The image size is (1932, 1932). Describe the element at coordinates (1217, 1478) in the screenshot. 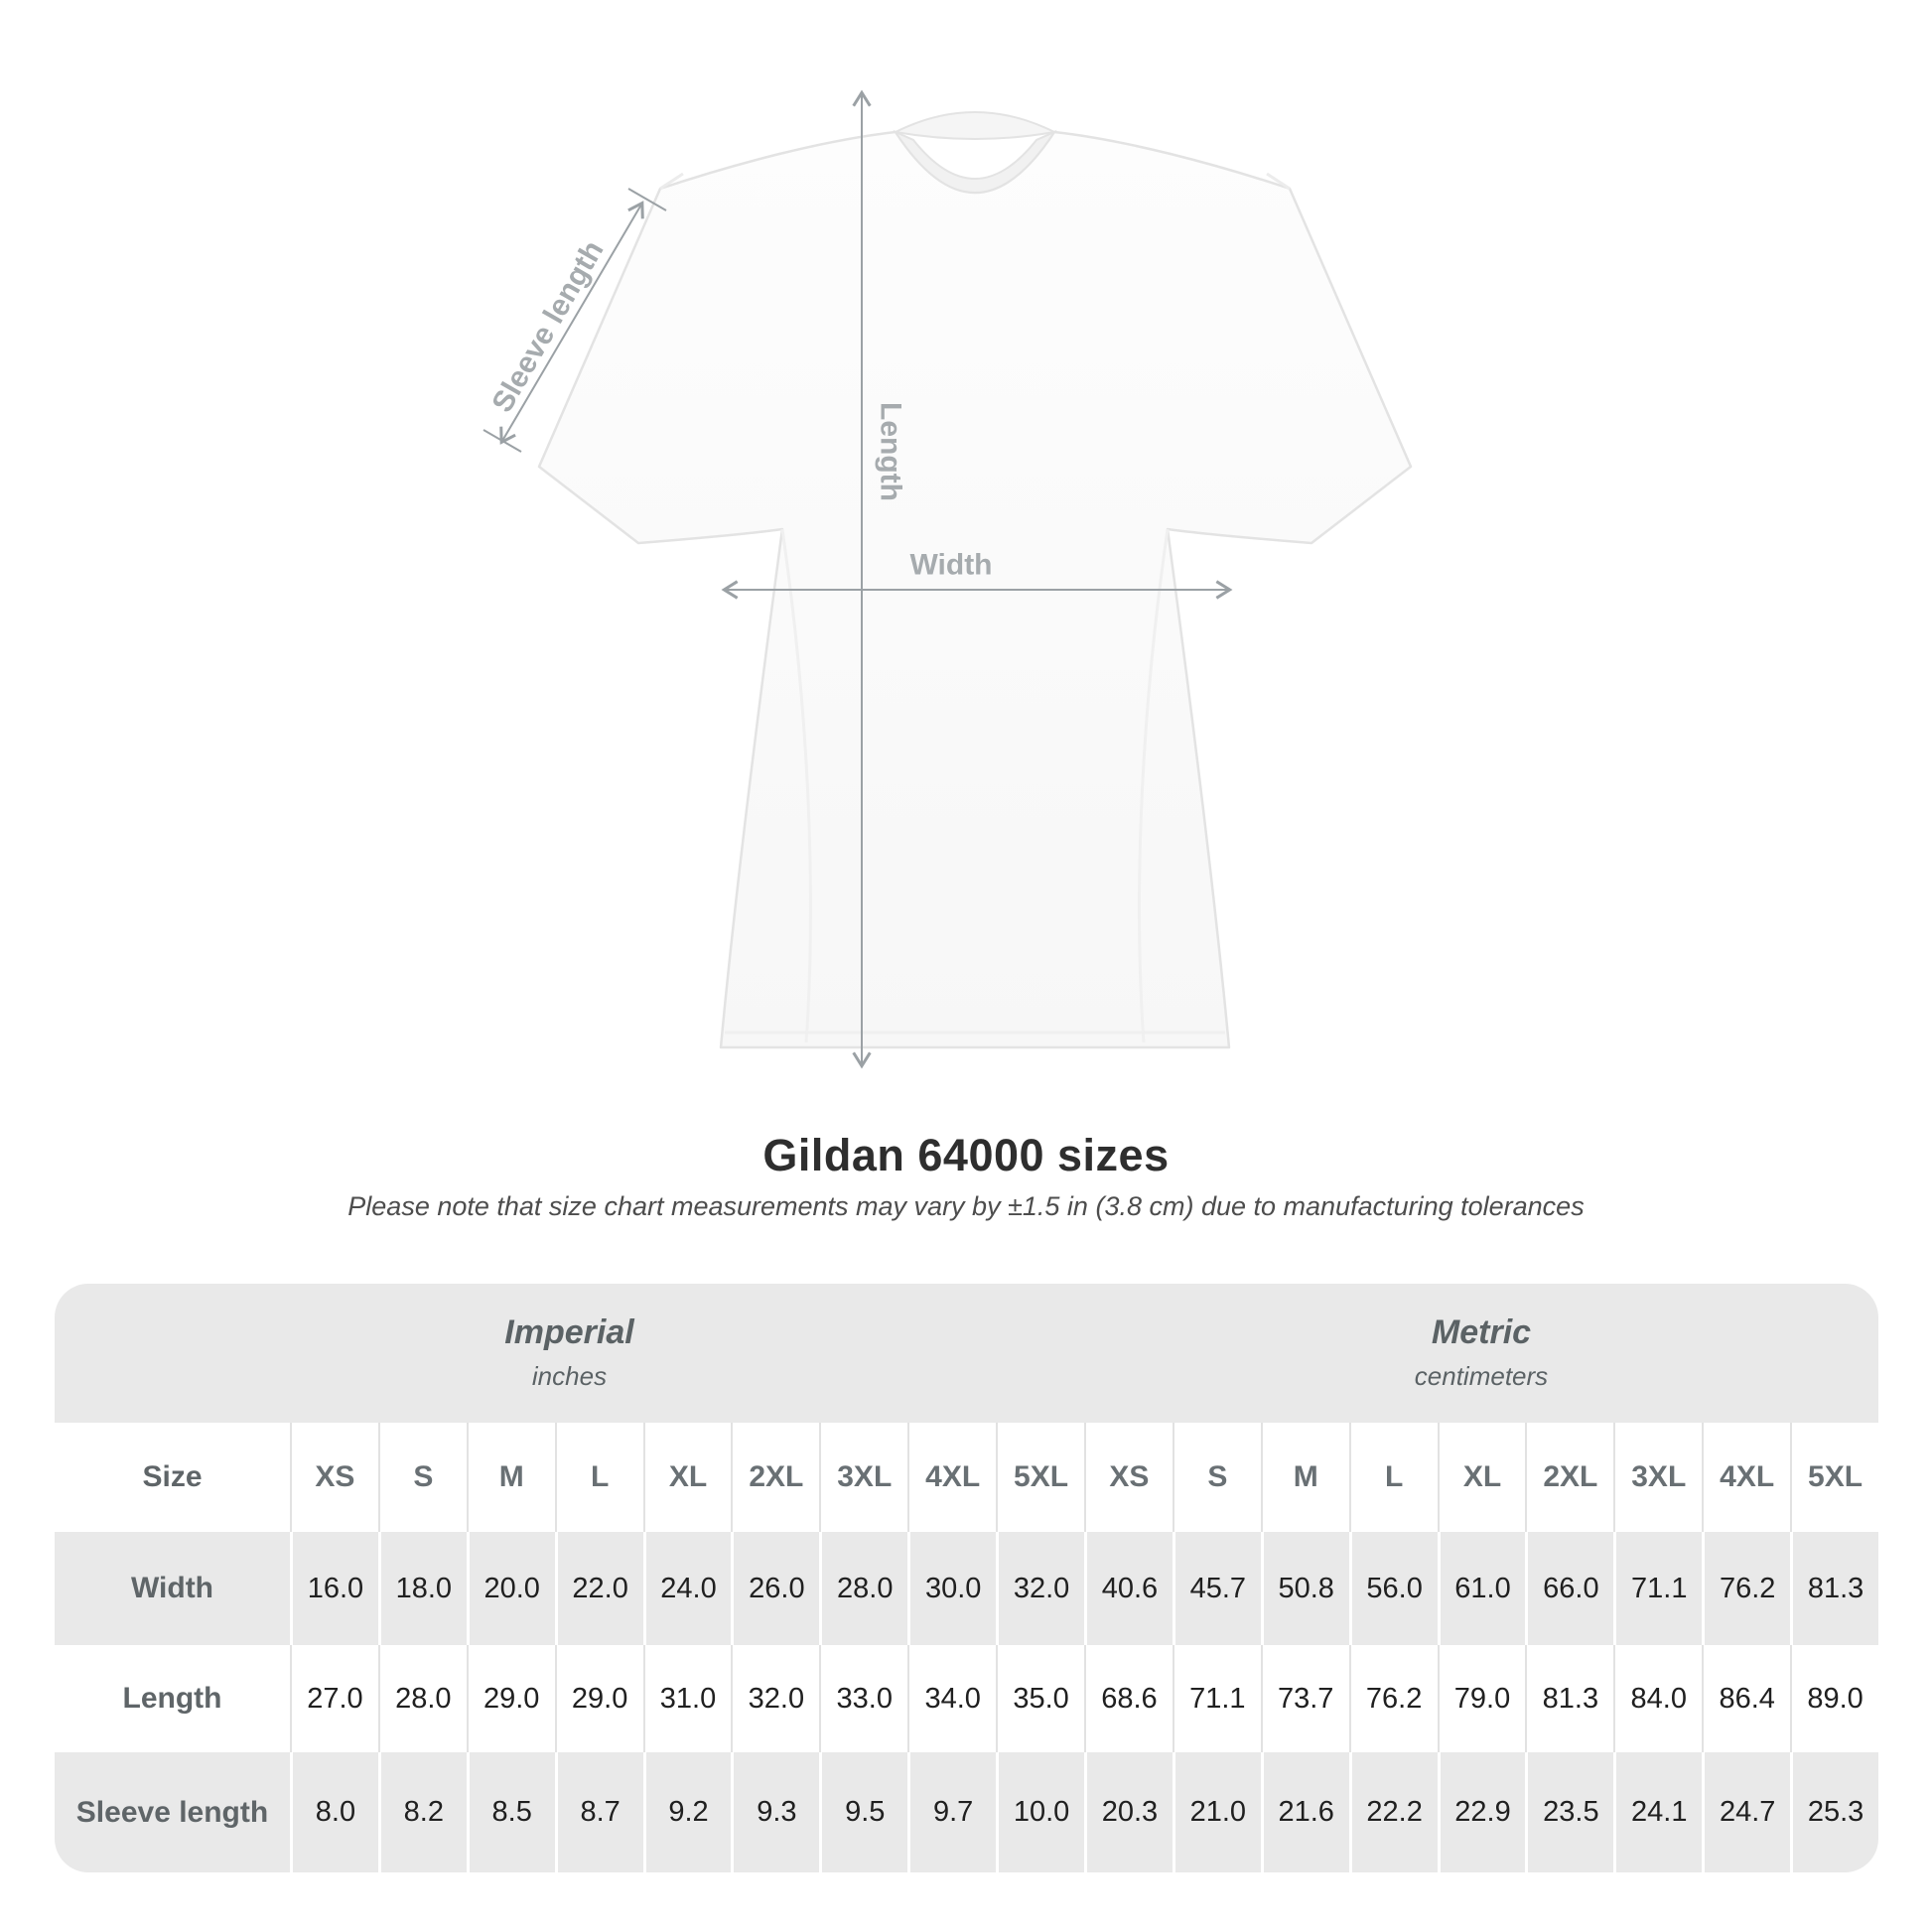

I see `size-header-metric-s: S` at that location.